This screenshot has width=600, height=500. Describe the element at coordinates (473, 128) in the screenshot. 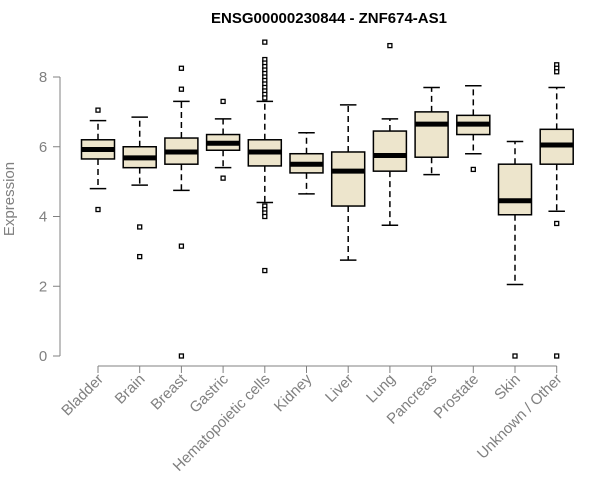

I see `box-prostate` at that location.